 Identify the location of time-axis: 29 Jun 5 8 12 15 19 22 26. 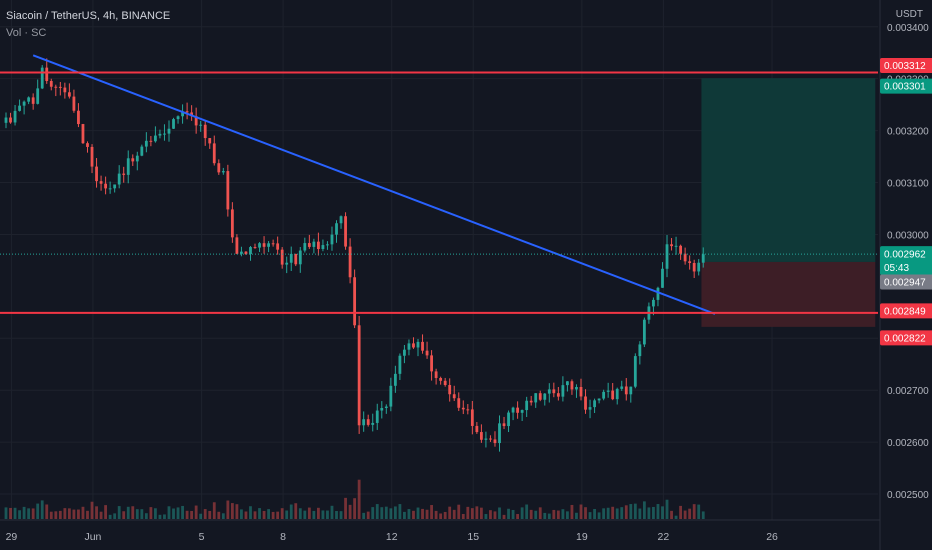
(440, 531).